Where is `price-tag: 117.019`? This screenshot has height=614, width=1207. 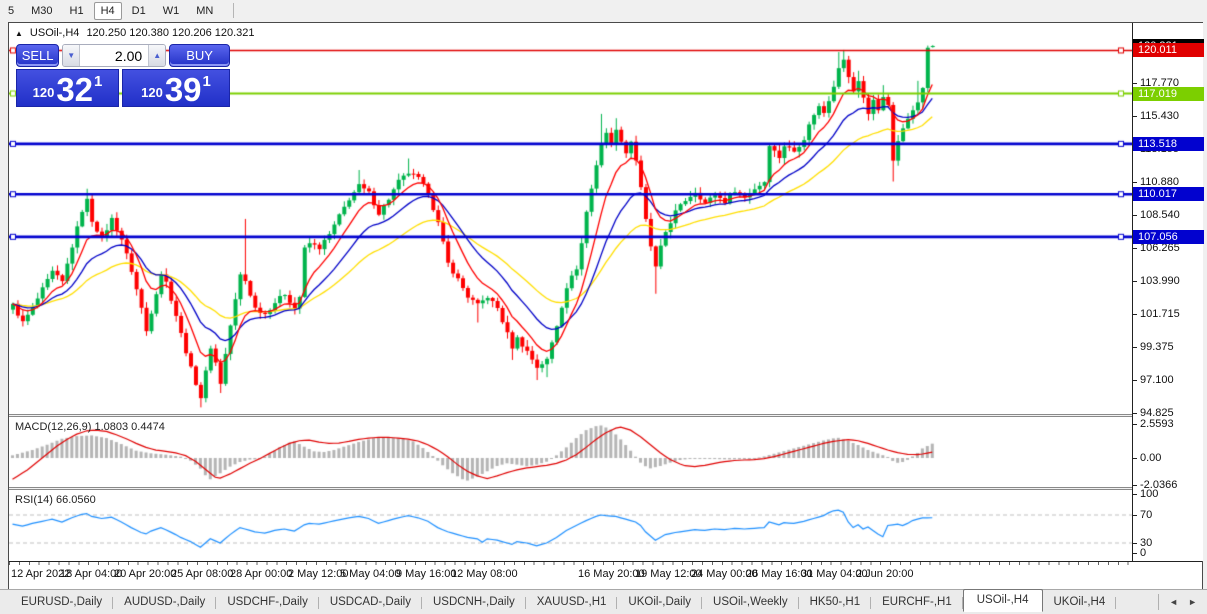 price-tag: 117.019 is located at coordinates (1168, 93).